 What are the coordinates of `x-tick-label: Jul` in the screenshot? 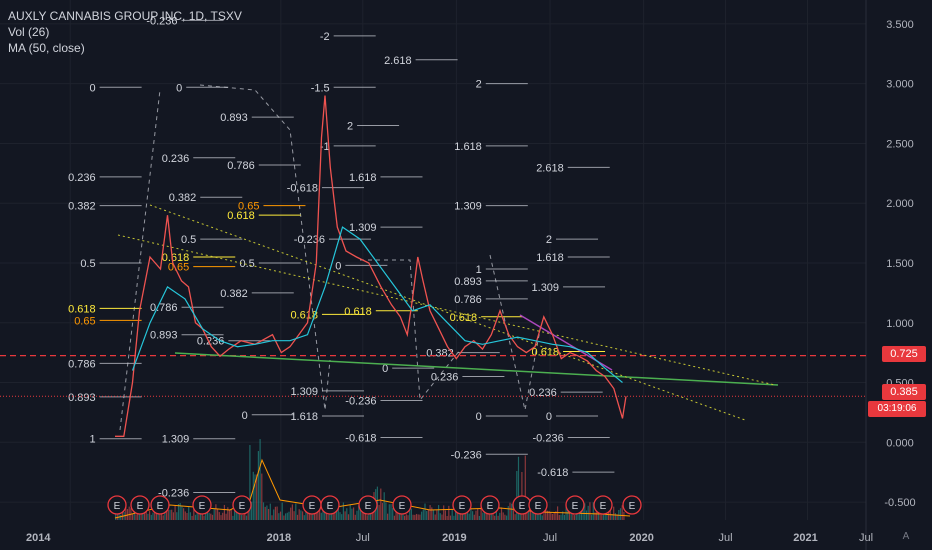 It's located at (550, 538).